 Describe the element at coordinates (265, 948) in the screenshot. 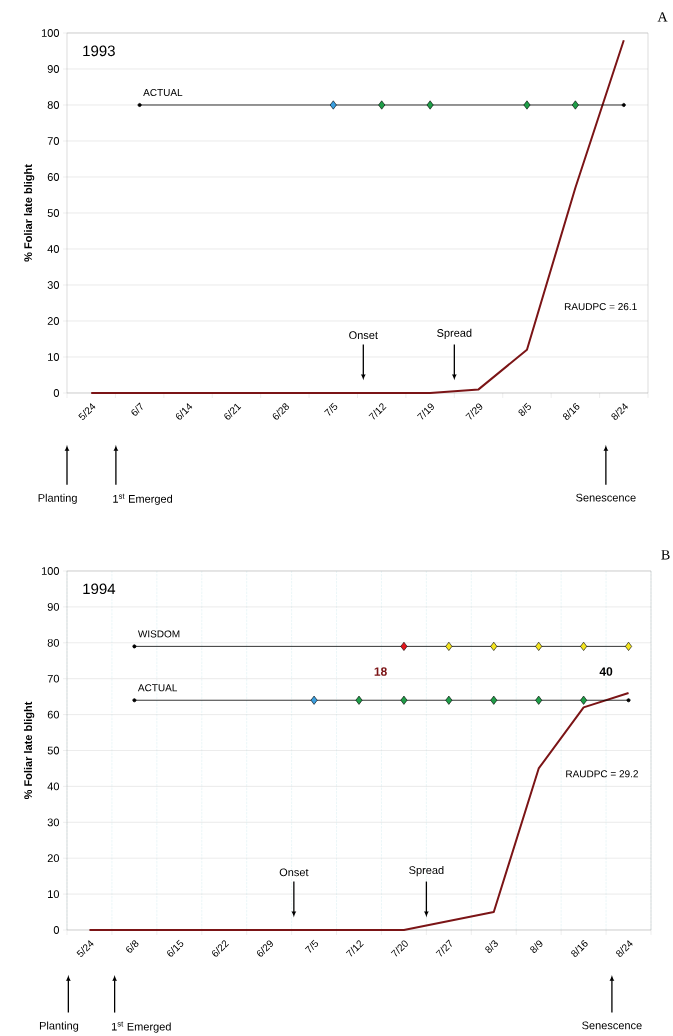

I see `x-tick-label: 6/29` at that location.